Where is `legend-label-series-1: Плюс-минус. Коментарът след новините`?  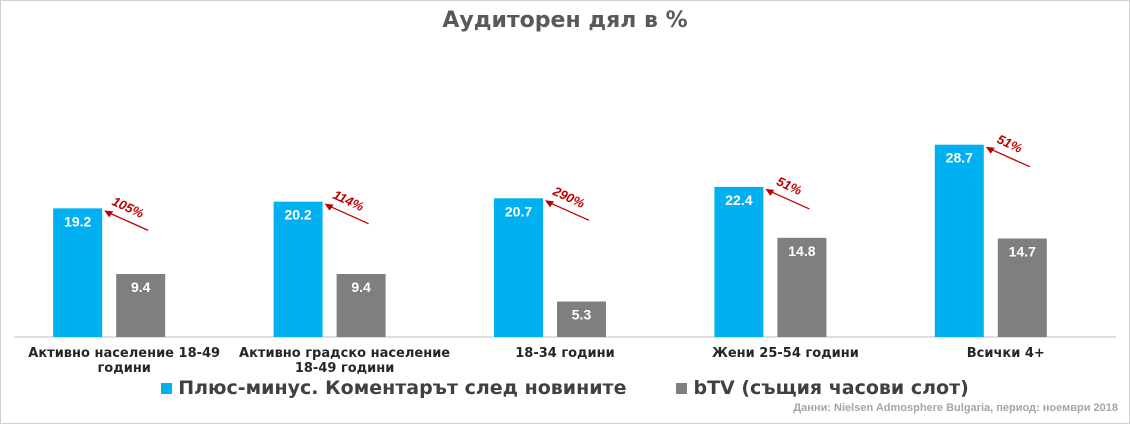 legend-label-series-1: Плюс-минус. Коментарът след новините is located at coordinates (402, 388).